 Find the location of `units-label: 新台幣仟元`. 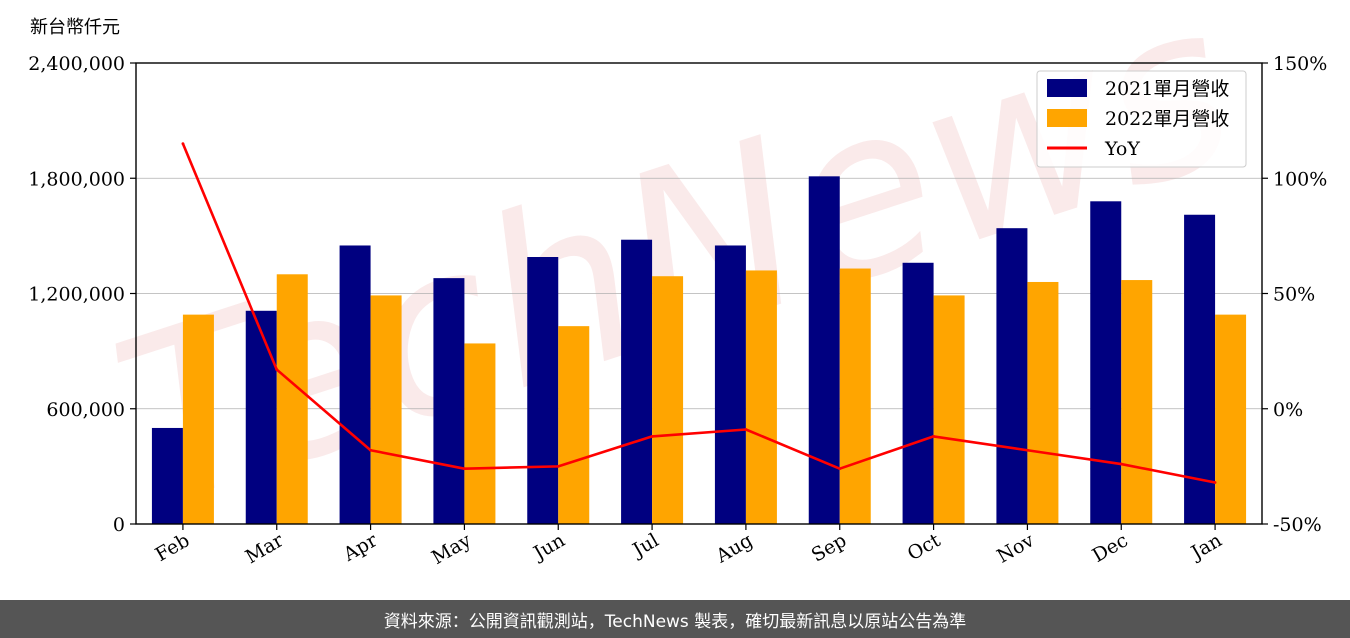

units-label: 新台幣仟元 is located at coordinates (75, 27).